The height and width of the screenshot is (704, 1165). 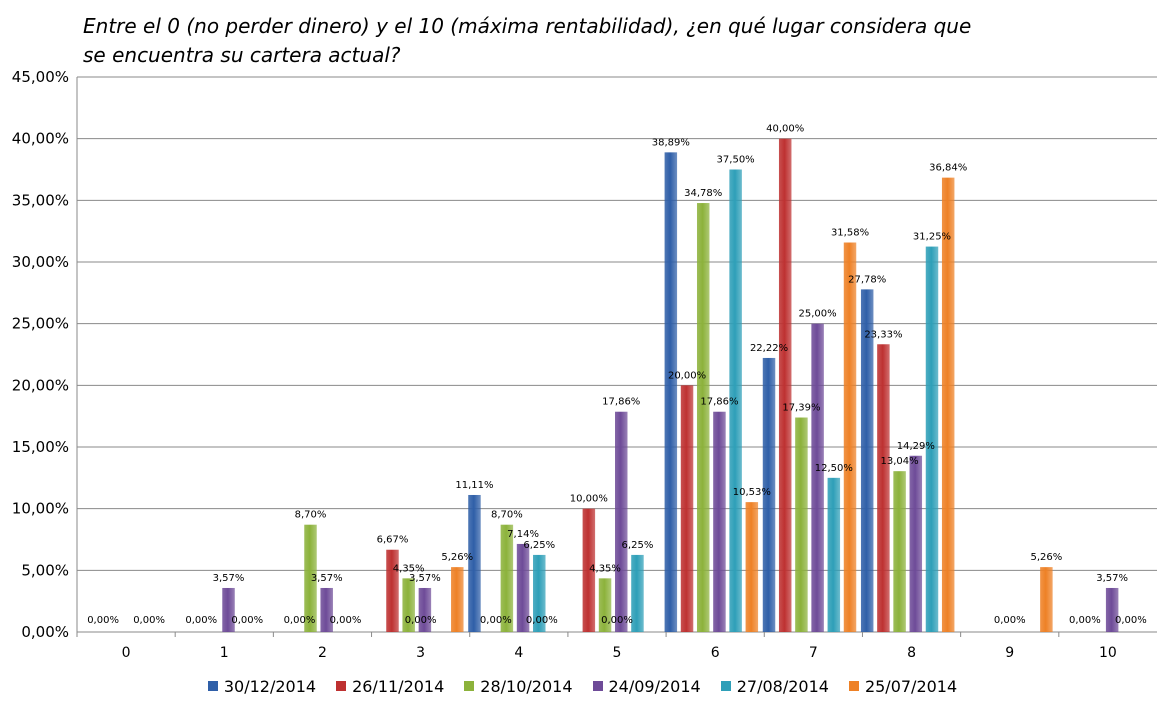 I want to click on data-label: 10,00%, so click(x=589, y=499).